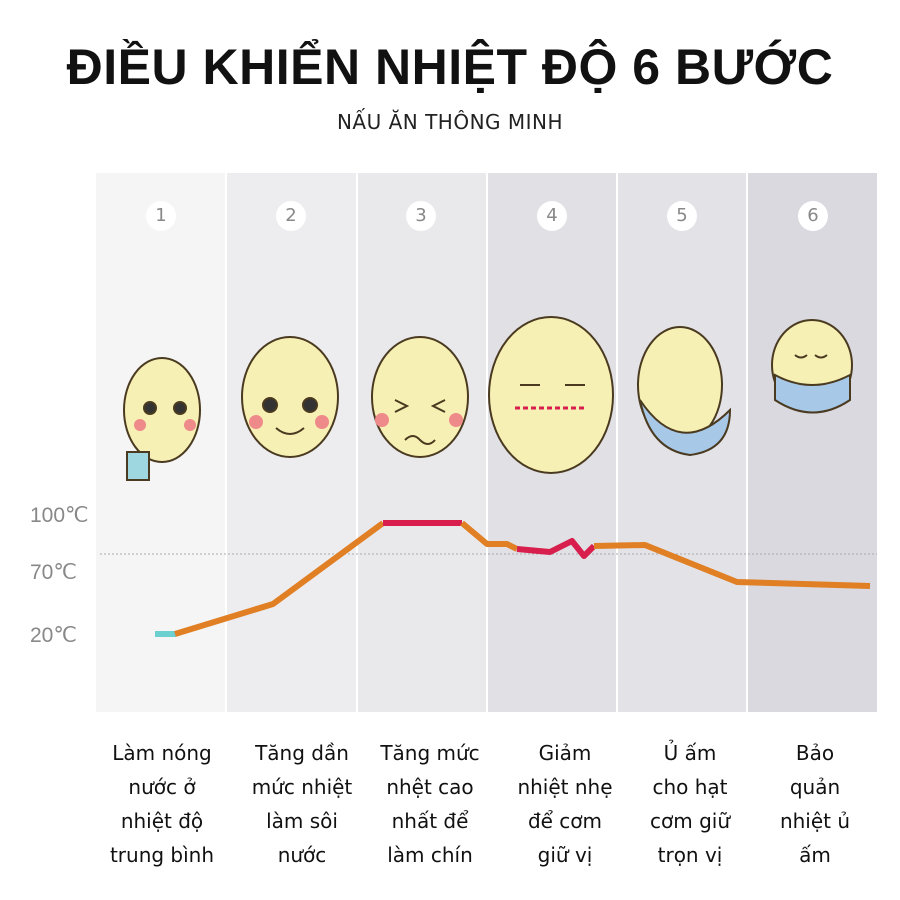 Image resolution: width=900 pixels, height=900 pixels. Describe the element at coordinates (430, 804) in the screenshot. I see `step-caption-3: Tăng mức nhệt cao nhất để làm chín` at that location.